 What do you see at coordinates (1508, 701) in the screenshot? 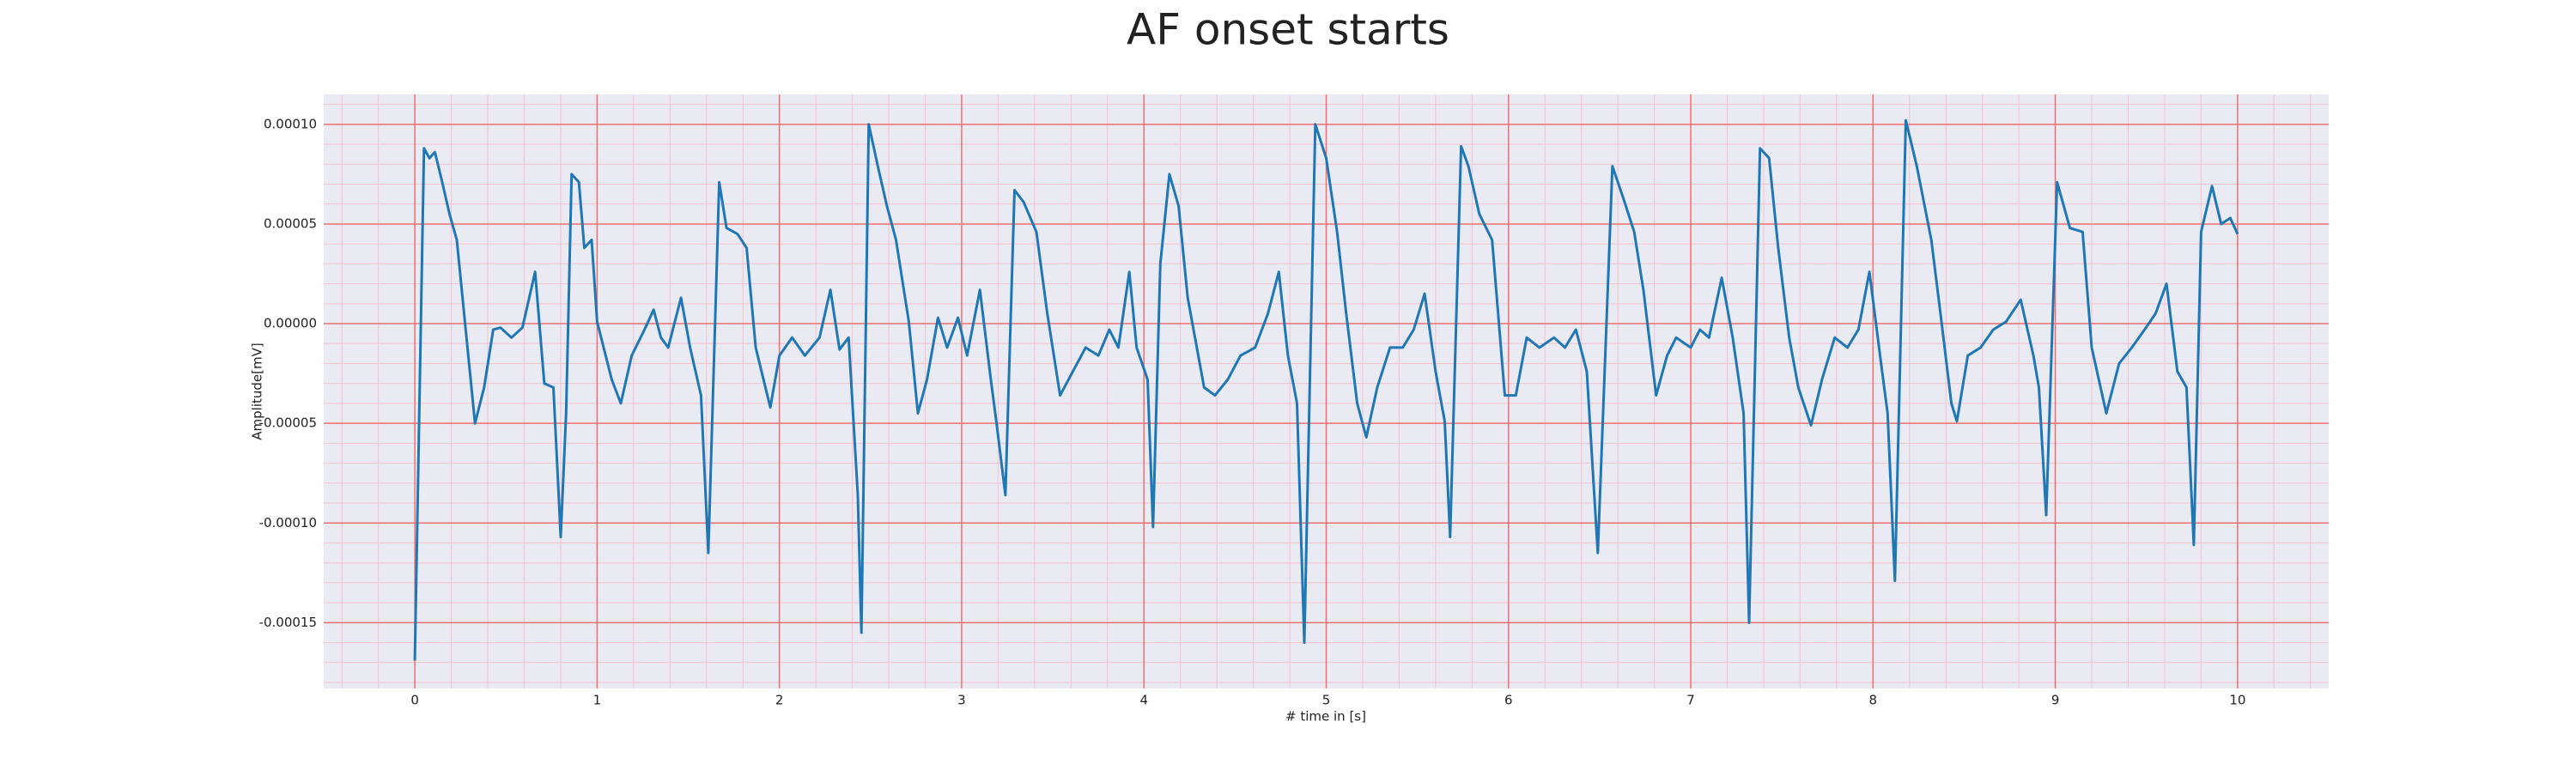
I see `x-tick-label: 6` at bounding box center [1508, 701].